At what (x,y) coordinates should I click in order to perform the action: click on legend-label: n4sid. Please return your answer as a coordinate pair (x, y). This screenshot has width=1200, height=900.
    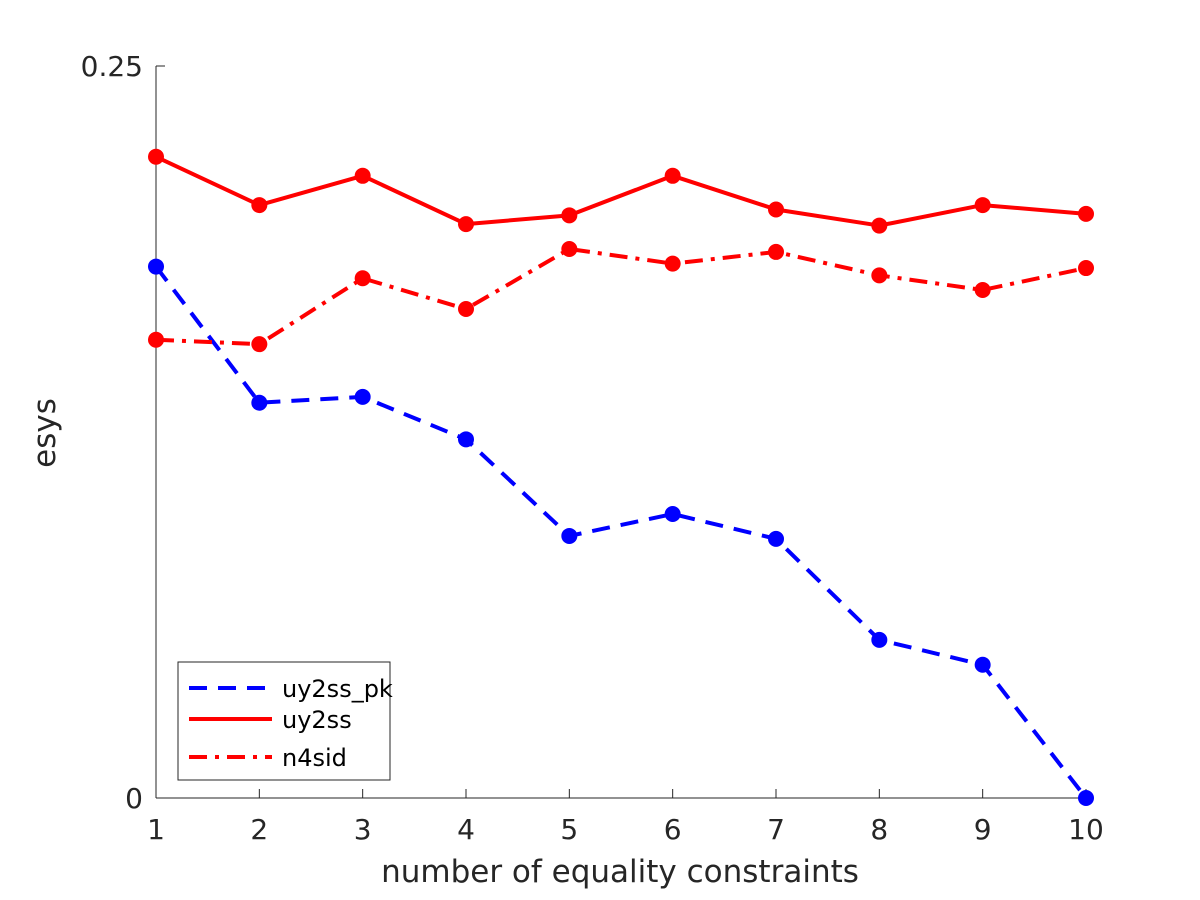
    Looking at the image, I should click on (314, 758).